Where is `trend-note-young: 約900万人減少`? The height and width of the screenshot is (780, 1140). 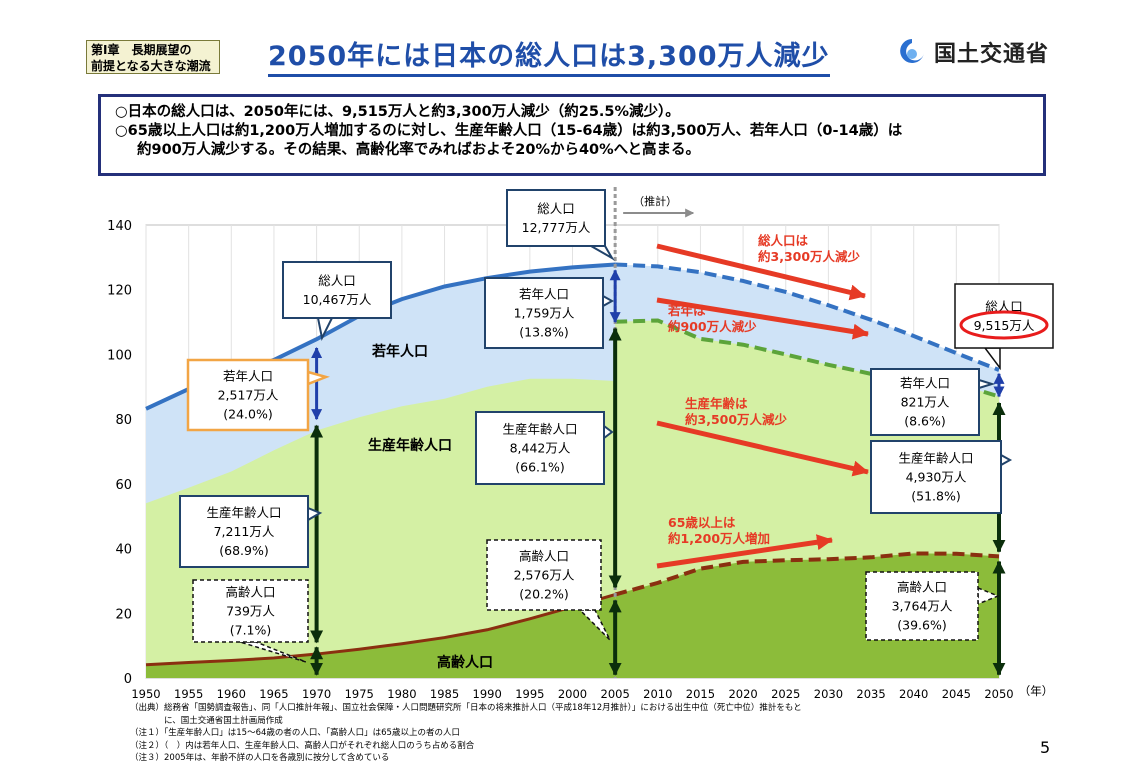
trend-note-young: 約900万人減少 is located at coordinates (712, 326).